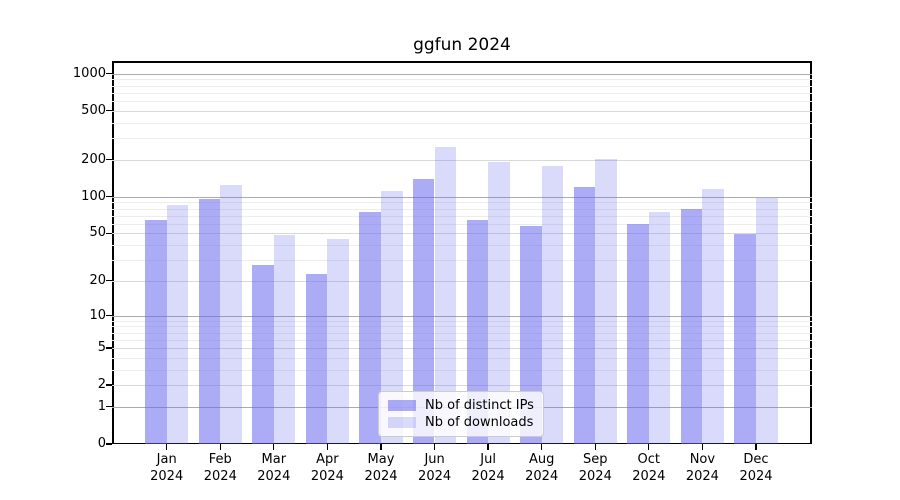  I want to click on bar-may-downloads, so click(392, 317).